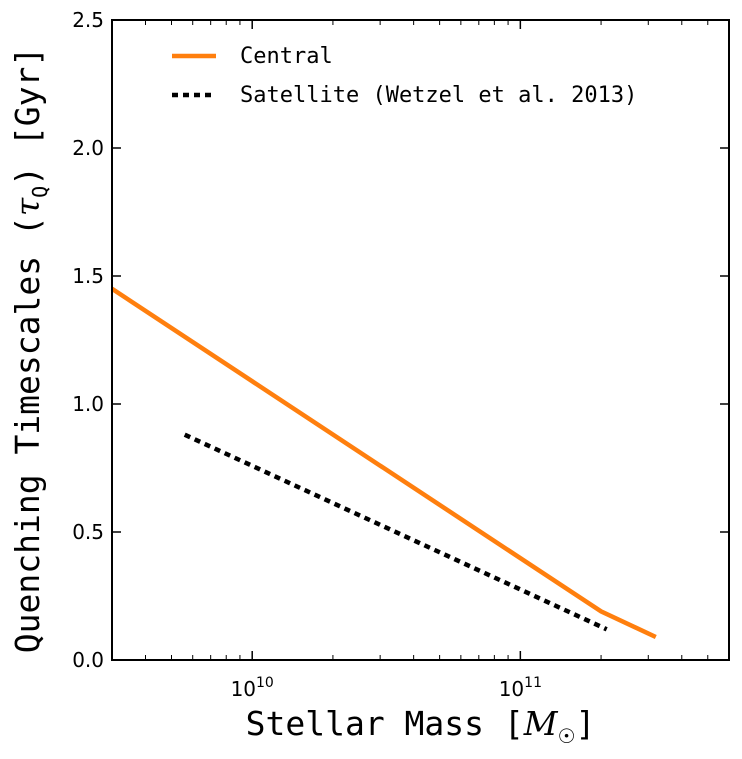 This screenshot has width=742, height=759. Describe the element at coordinates (520, 688) in the screenshot. I see `x-tick-label: 1011` at that location.